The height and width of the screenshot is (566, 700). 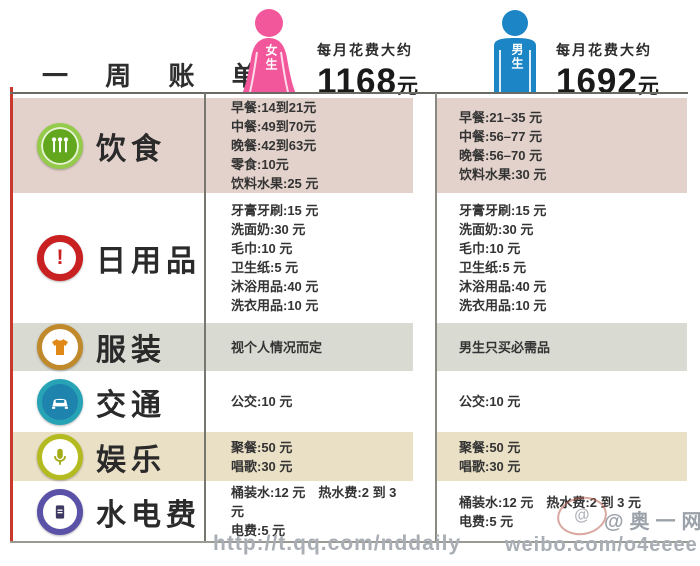 What do you see at coordinates (60, 258) in the screenshot?
I see `daily-items-icon: !` at bounding box center [60, 258].